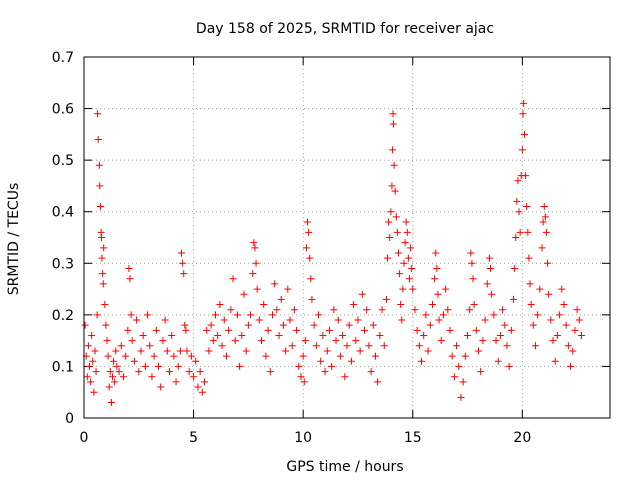  What do you see at coordinates (63, 110) in the screenshot?
I see `y-tick-label: 0.6` at bounding box center [63, 110].